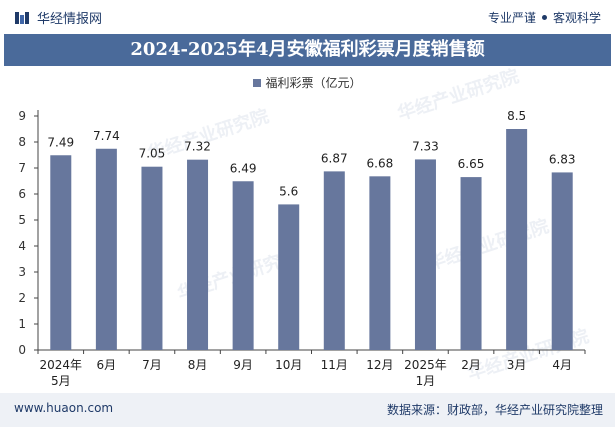  What do you see at coordinates (22, 350) in the screenshot?
I see `y-tick-label: 0` at bounding box center [22, 350].